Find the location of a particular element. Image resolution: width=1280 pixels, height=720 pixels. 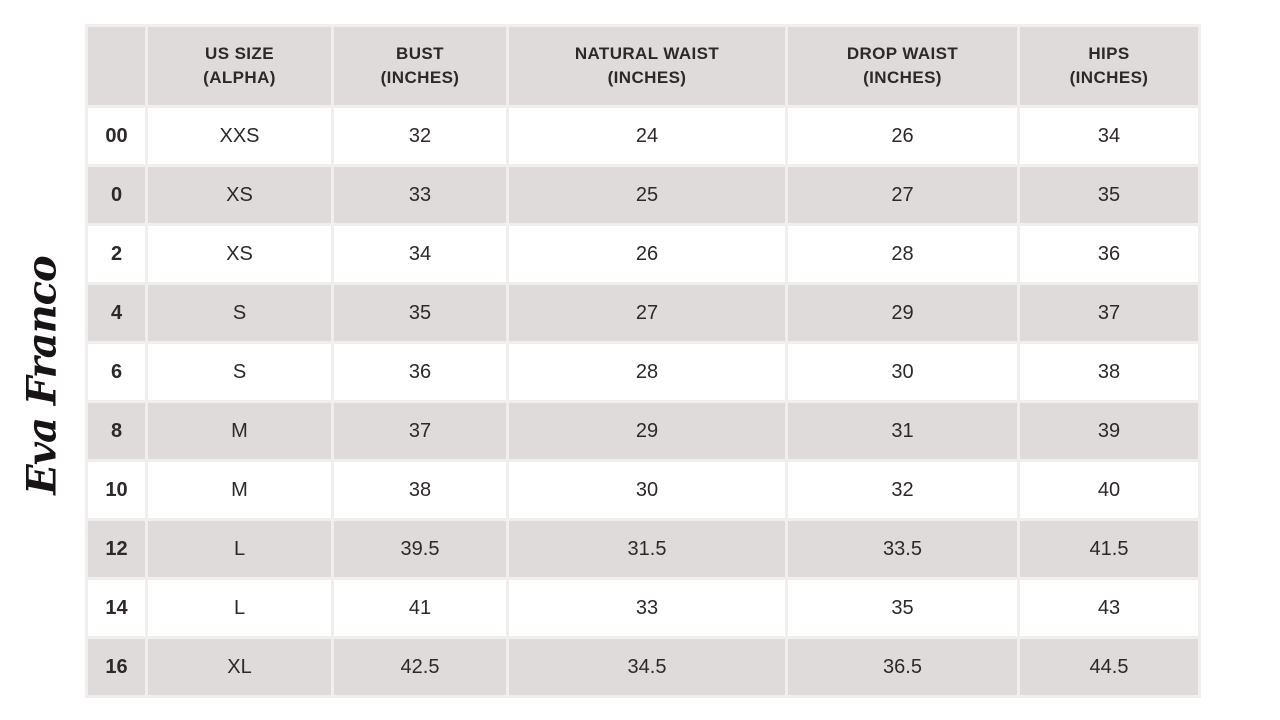

column-header-line: (ALPHA) is located at coordinates (239, 77).